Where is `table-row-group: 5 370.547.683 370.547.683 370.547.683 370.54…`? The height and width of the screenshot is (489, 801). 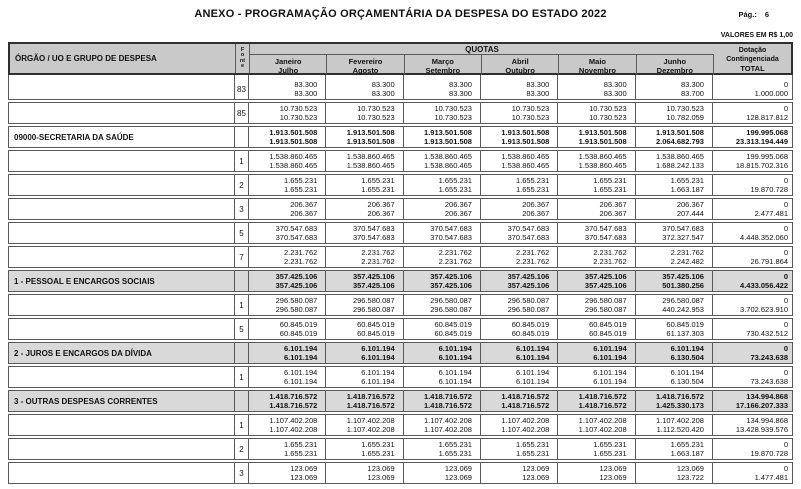
table-row-group: 5 370.547.683 370.547.683 370.547.683 370.54… is located at coordinates (400, 233).